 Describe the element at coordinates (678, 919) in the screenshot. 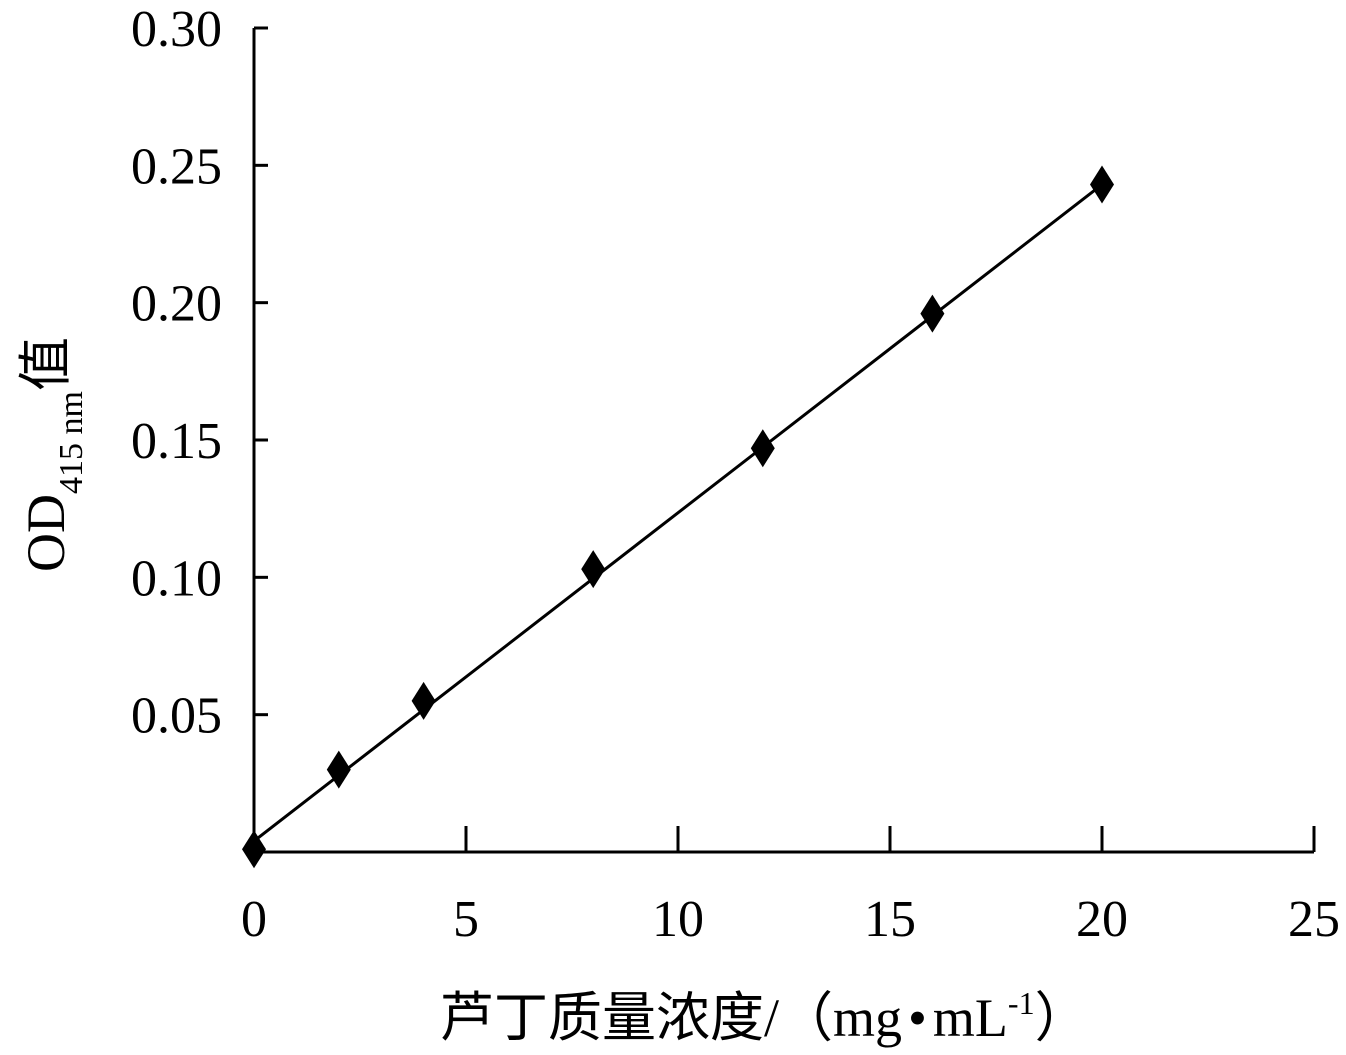

I see `x-tick-label: 10` at that location.